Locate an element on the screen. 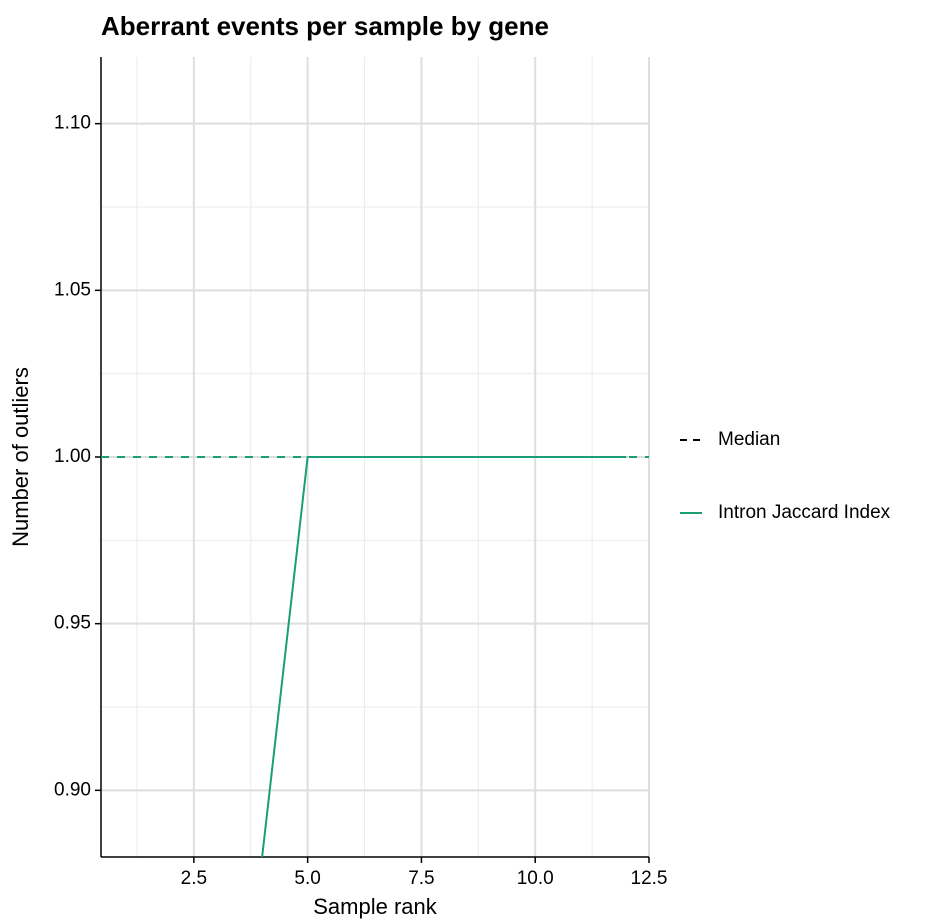  legend-label: Median is located at coordinates (749, 439).